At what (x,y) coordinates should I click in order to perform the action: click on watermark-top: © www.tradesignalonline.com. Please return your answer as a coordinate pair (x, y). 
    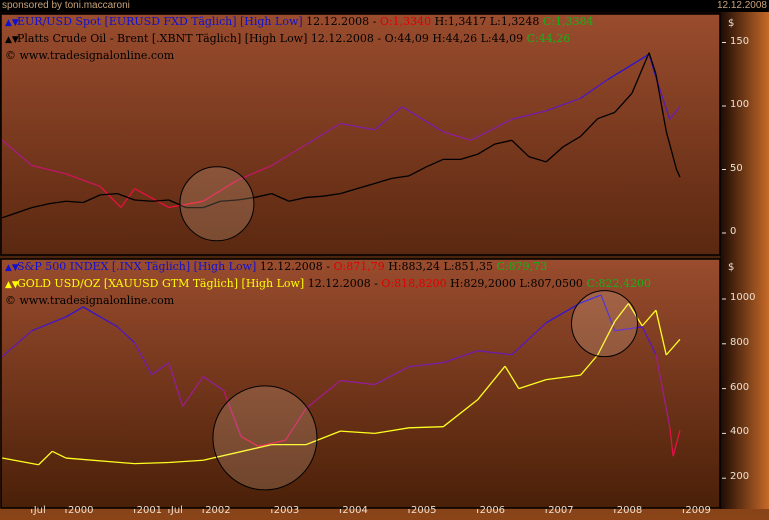
    Looking at the image, I should click on (90, 55).